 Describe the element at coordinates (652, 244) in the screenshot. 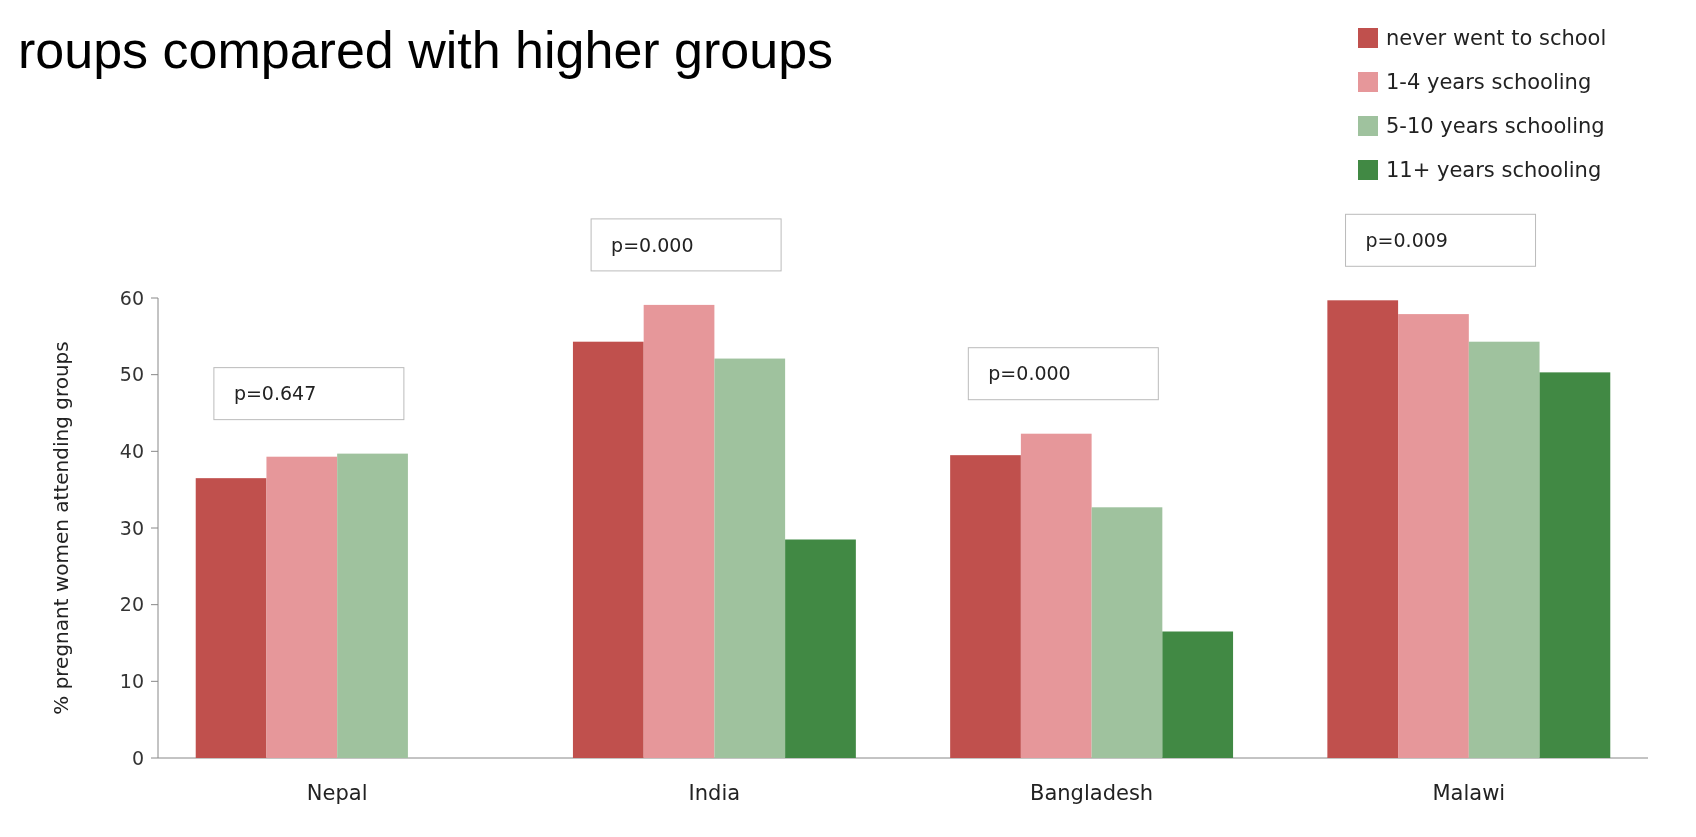

I see `text: p=0.000` at that location.